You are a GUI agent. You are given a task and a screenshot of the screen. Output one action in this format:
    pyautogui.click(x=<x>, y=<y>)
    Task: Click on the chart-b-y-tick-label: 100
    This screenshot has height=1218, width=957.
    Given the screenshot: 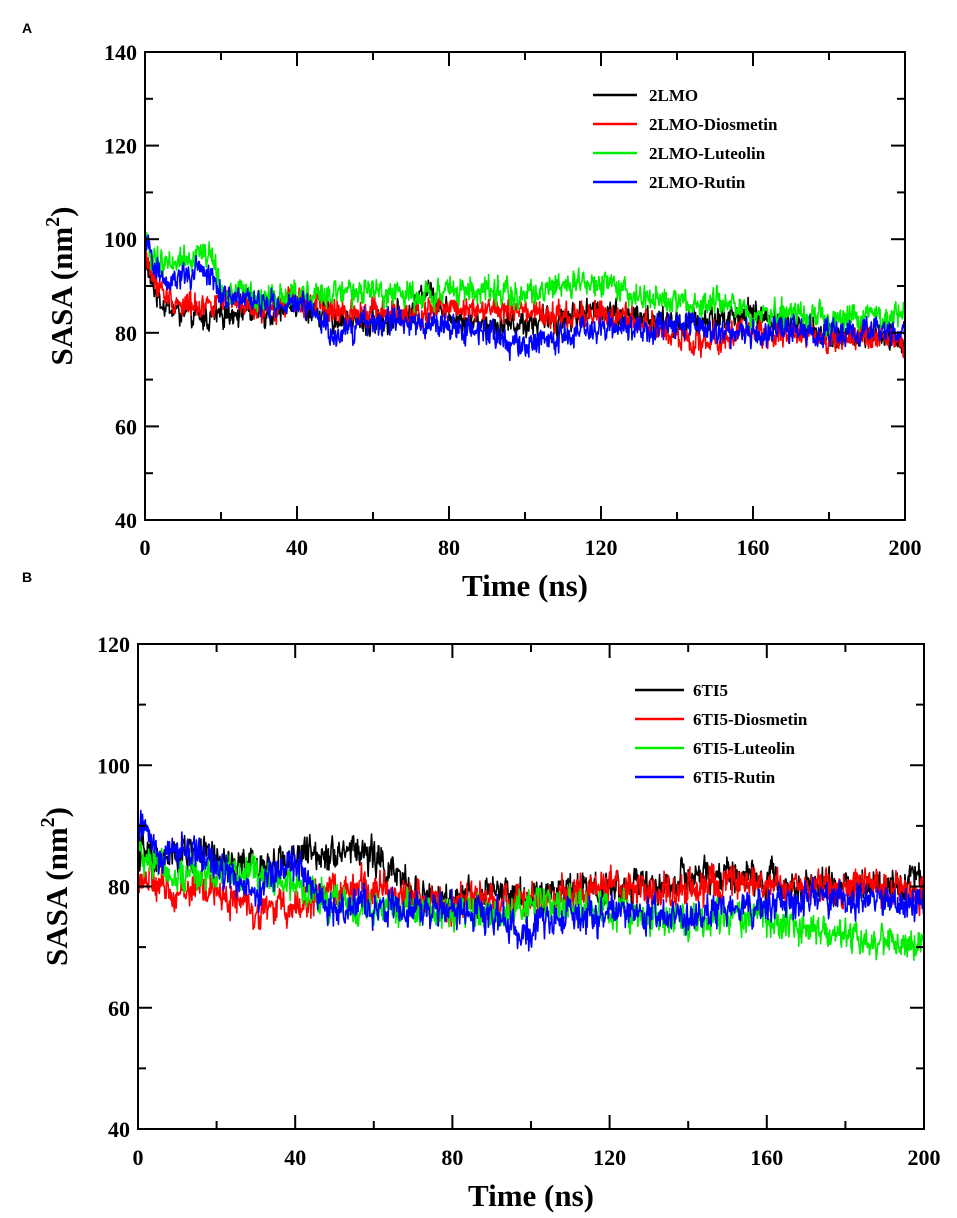 What is the action you would take?
    pyautogui.click(x=113, y=765)
    